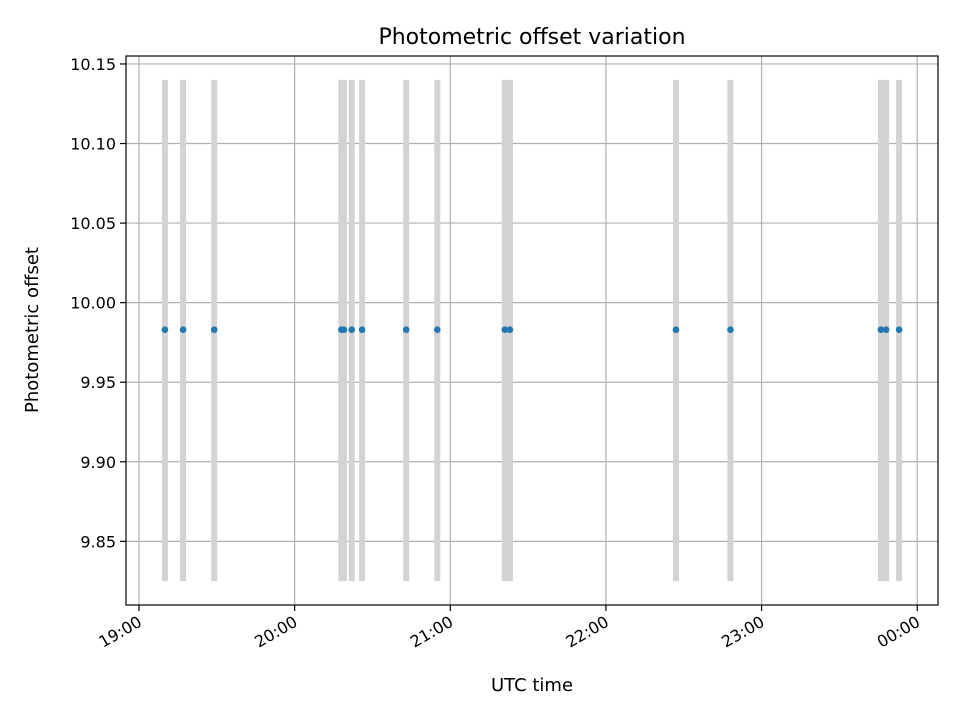 This screenshot has width=960, height=720. Describe the element at coordinates (93, 223) in the screenshot. I see `y-tick-label: 10.05` at that location.